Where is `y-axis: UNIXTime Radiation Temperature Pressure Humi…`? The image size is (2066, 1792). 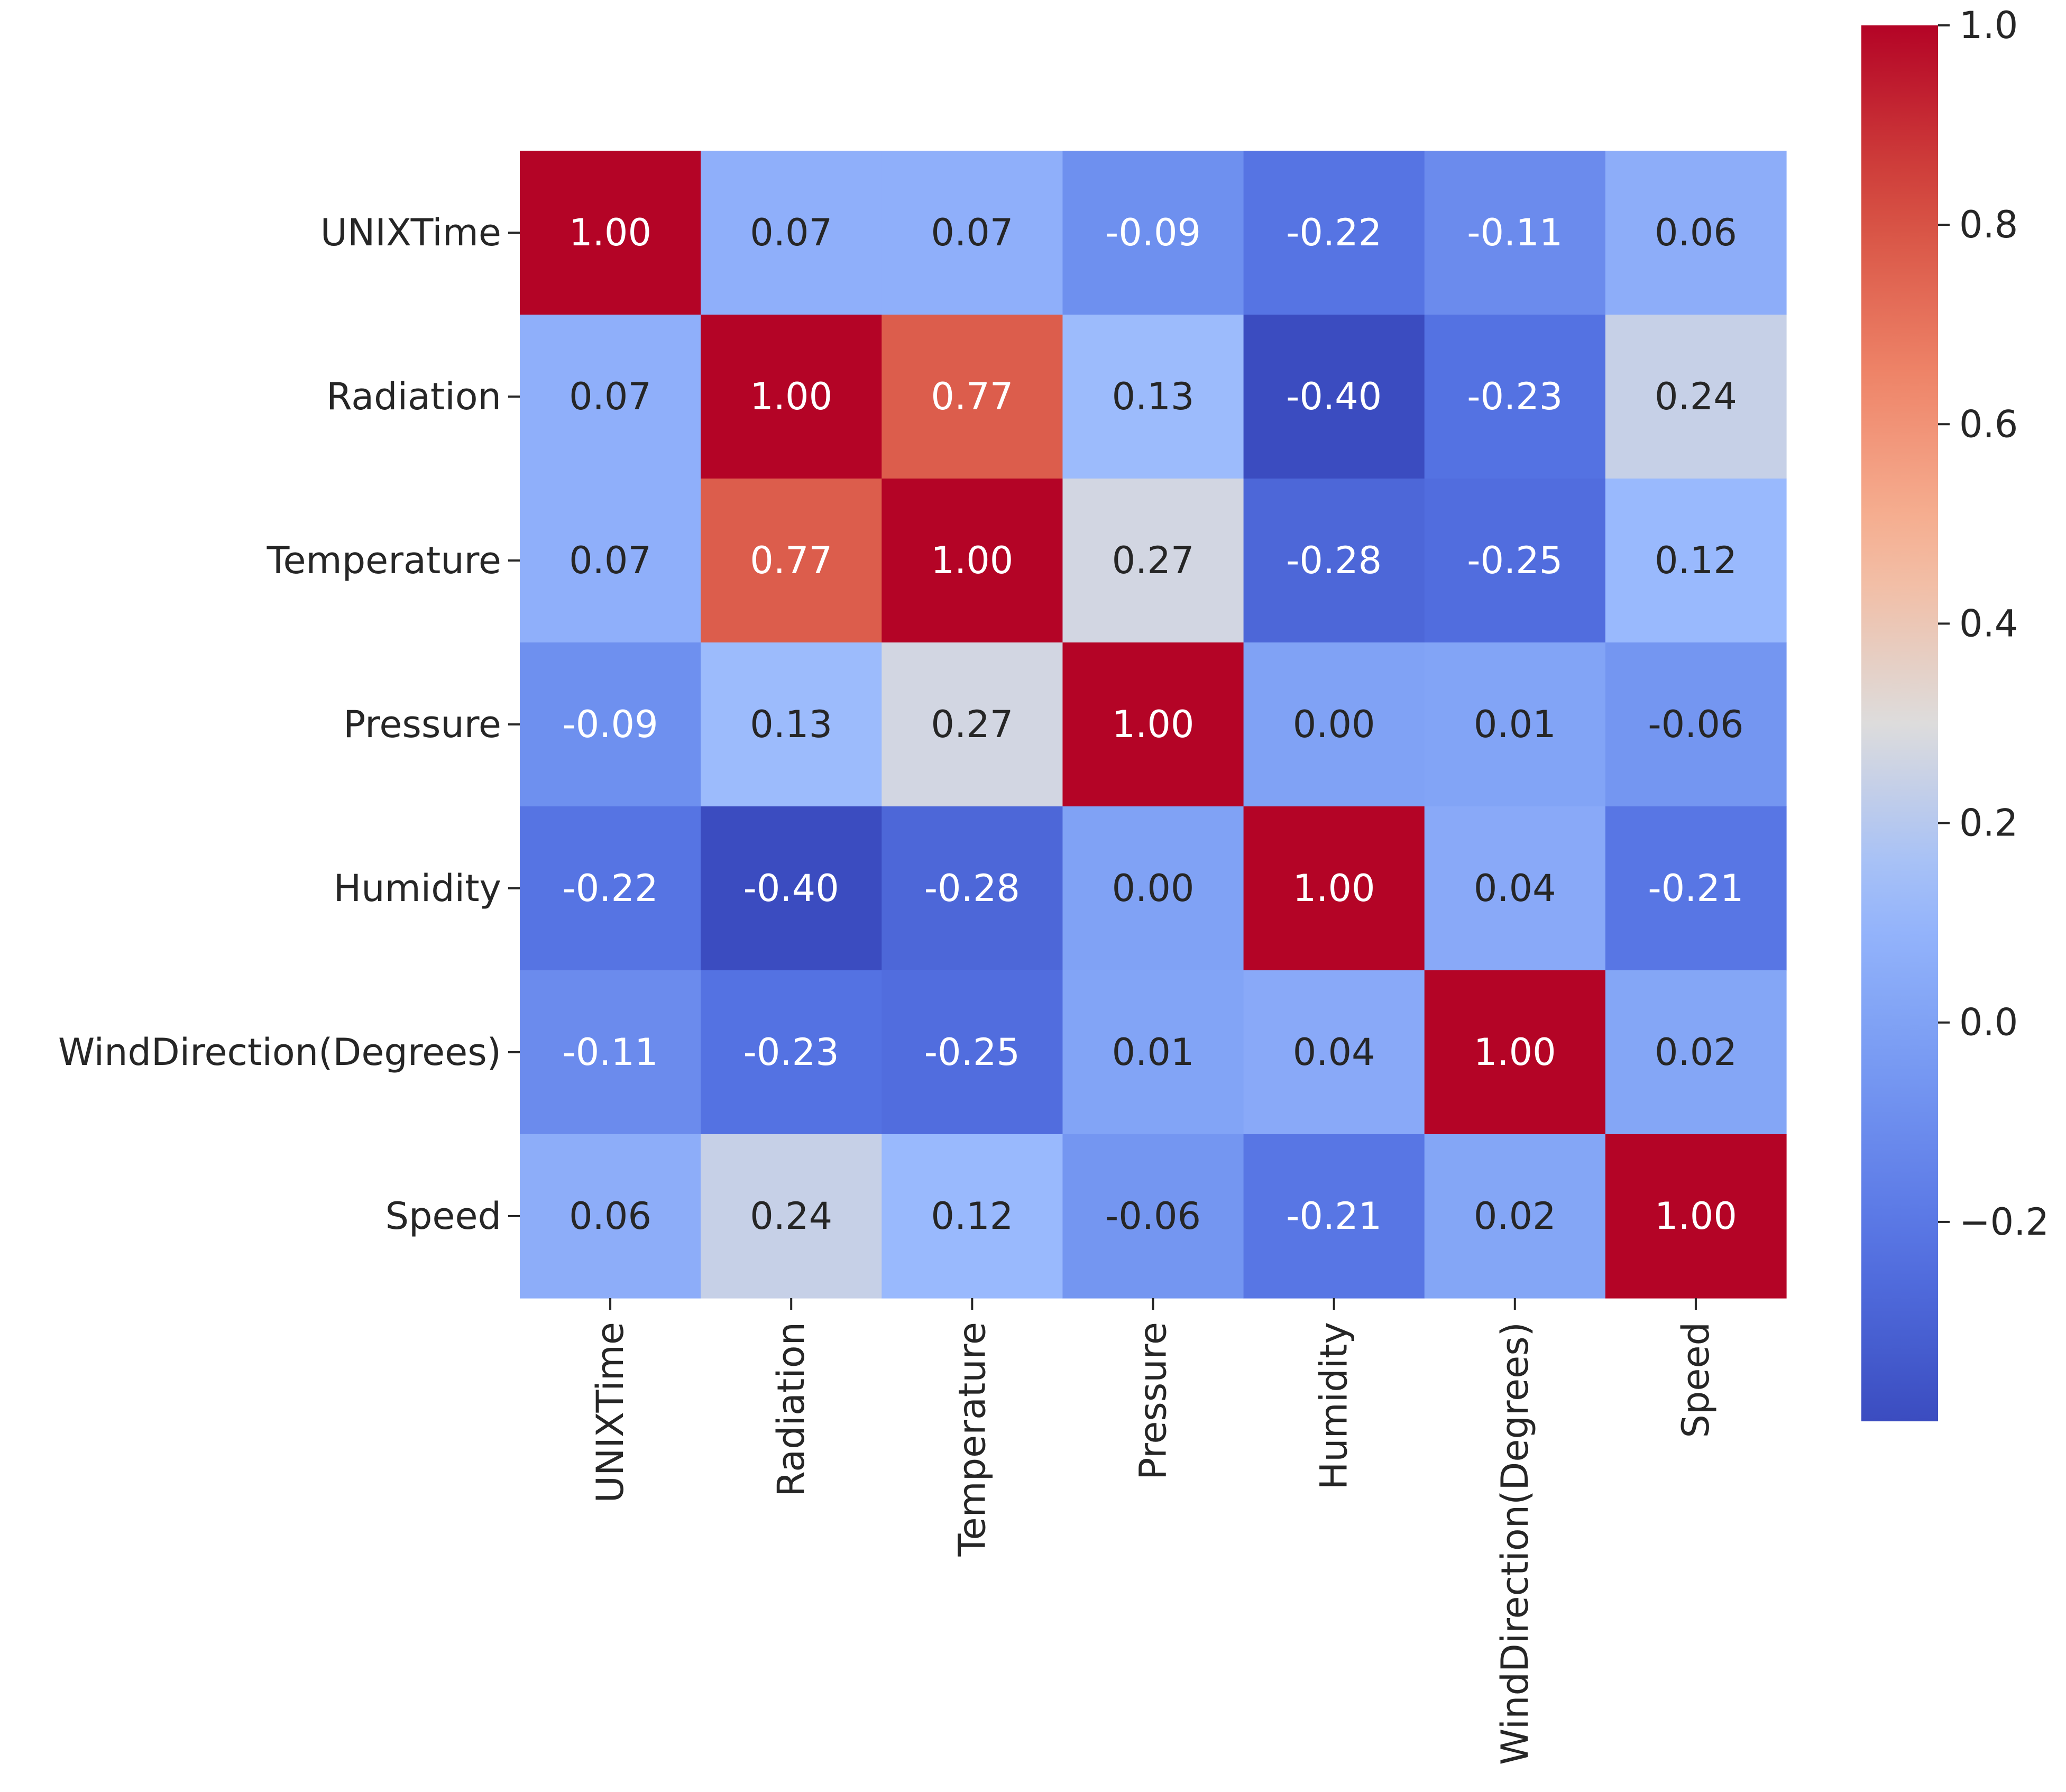
y-axis: UNIXTime Radiation Temperature Pressure Humi… is located at coordinates (289, 724).